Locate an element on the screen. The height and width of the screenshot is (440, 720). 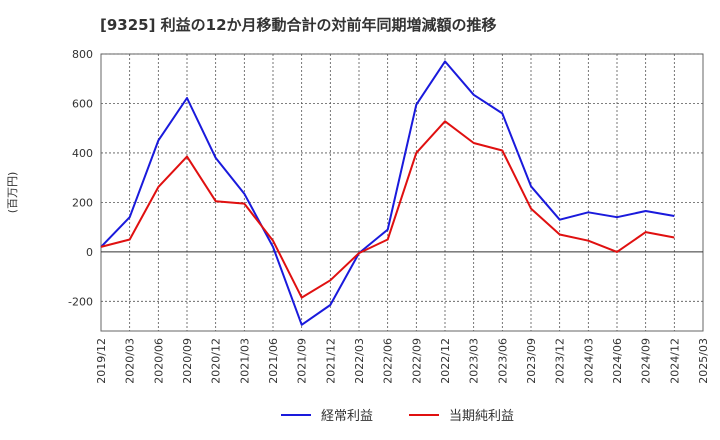
y-tick-label: 800 is located at coordinates (82, 54).